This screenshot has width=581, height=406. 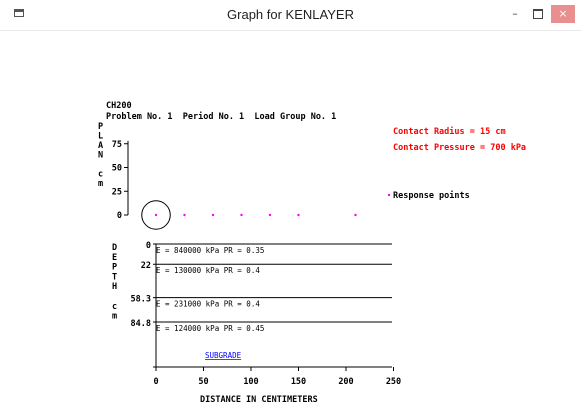 What do you see at coordinates (210, 328) in the screenshot?
I see `layer-properties-label: E = 124000 kPa PR = 0.45` at bounding box center [210, 328].